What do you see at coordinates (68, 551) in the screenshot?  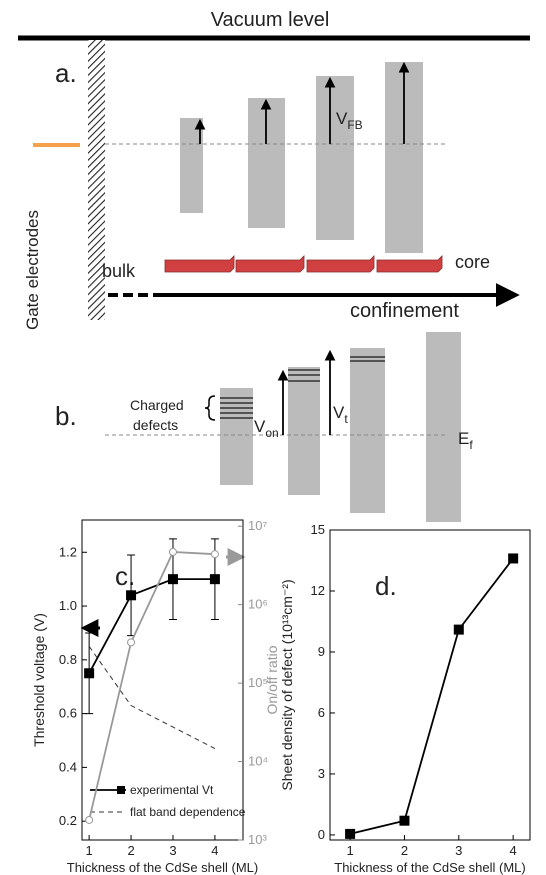 I see `y-tick-label: 1.2` at bounding box center [68, 551].